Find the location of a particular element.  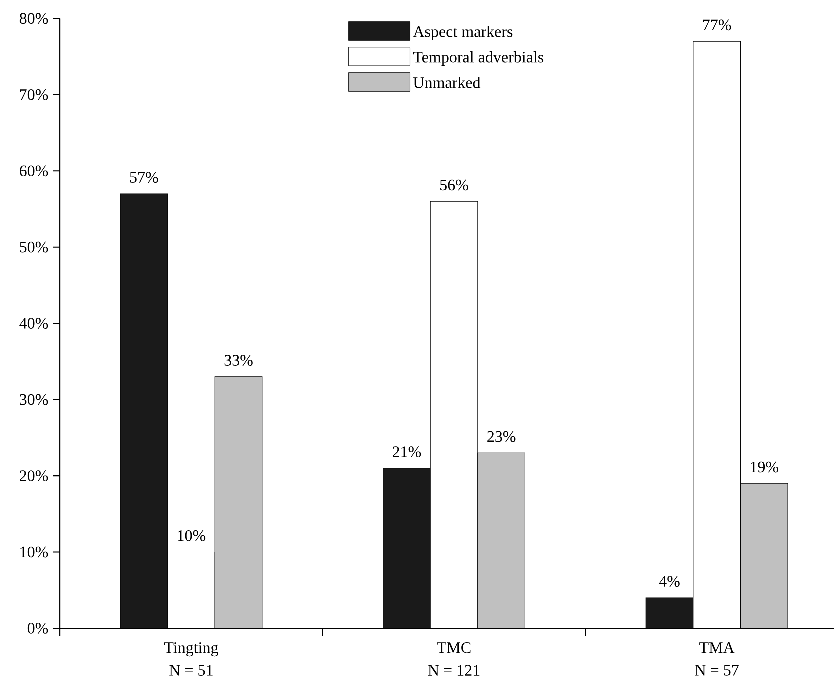

data-label: 10% is located at coordinates (192, 536).